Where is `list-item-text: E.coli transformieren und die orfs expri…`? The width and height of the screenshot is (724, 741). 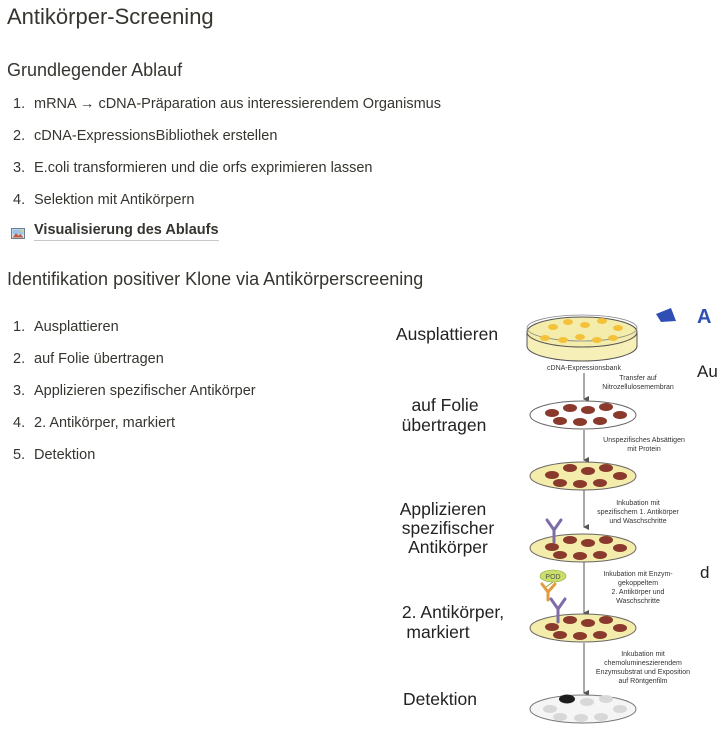
list-item-text: E.coli transformieren und die orfs expri… is located at coordinates (203, 168).